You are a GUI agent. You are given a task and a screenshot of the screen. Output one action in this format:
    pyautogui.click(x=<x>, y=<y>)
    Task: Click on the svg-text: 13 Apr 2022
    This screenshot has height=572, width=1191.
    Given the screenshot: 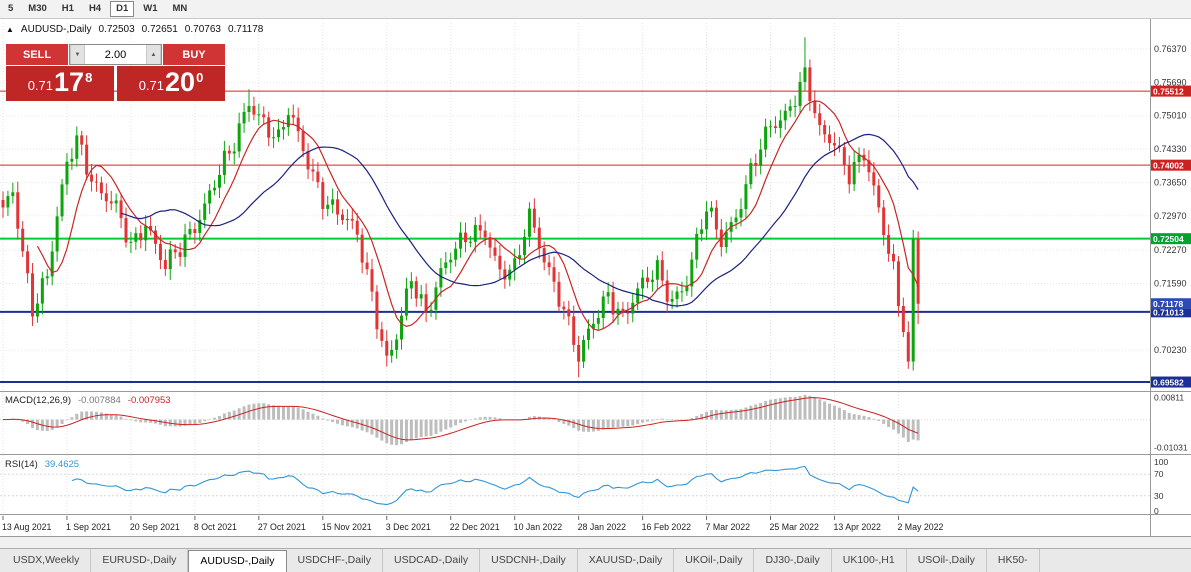 What is the action you would take?
    pyautogui.click(x=857, y=527)
    